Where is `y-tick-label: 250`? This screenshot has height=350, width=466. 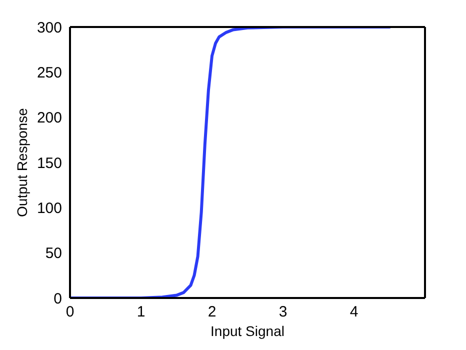 y-tick-label: 250 is located at coordinates (49, 73).